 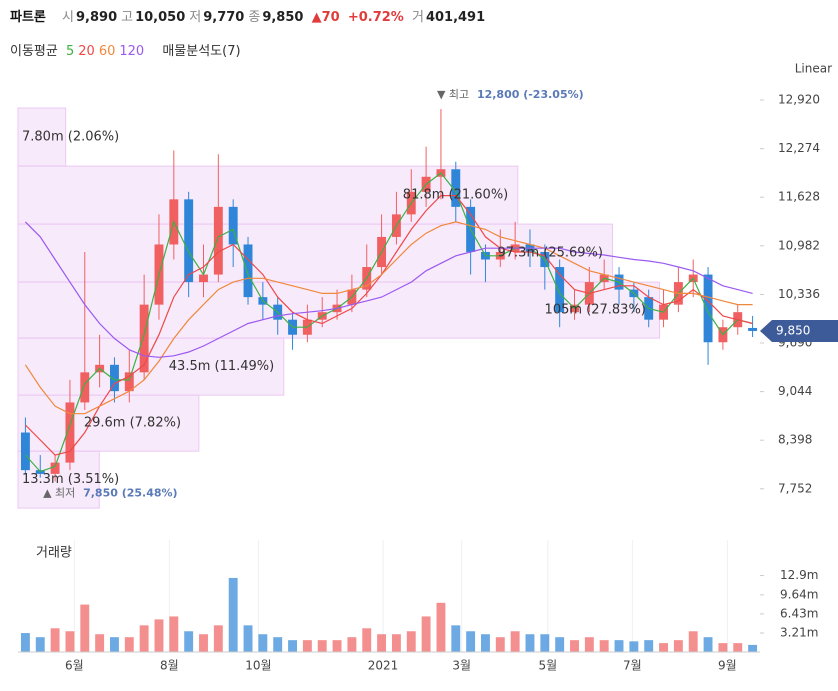 What do you see at coordinates (799, 613) in the screenshot?
I see `volume-tick-label: 6.43m` at bounding box center [799, 613].